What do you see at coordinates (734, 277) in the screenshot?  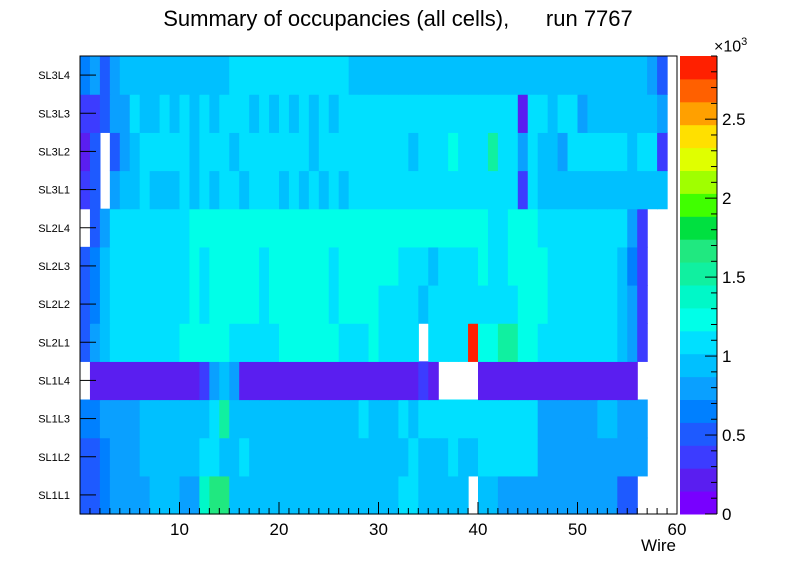 I see `z-tick-label: 1.5` at bounding box center [734, 277].